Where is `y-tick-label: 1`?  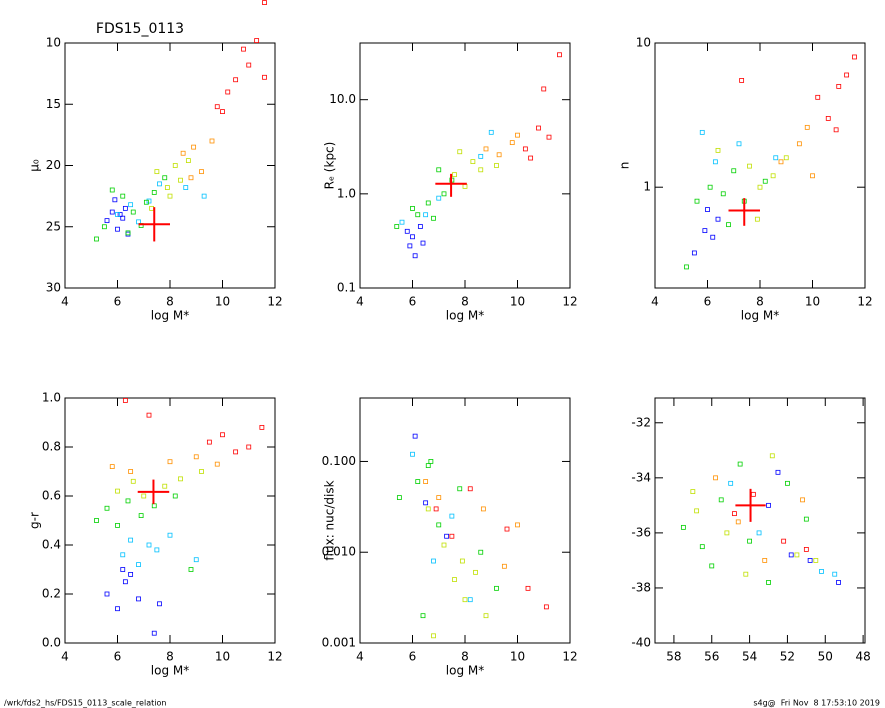
y-tick-label: 1 is located at coordinates (647, 187).